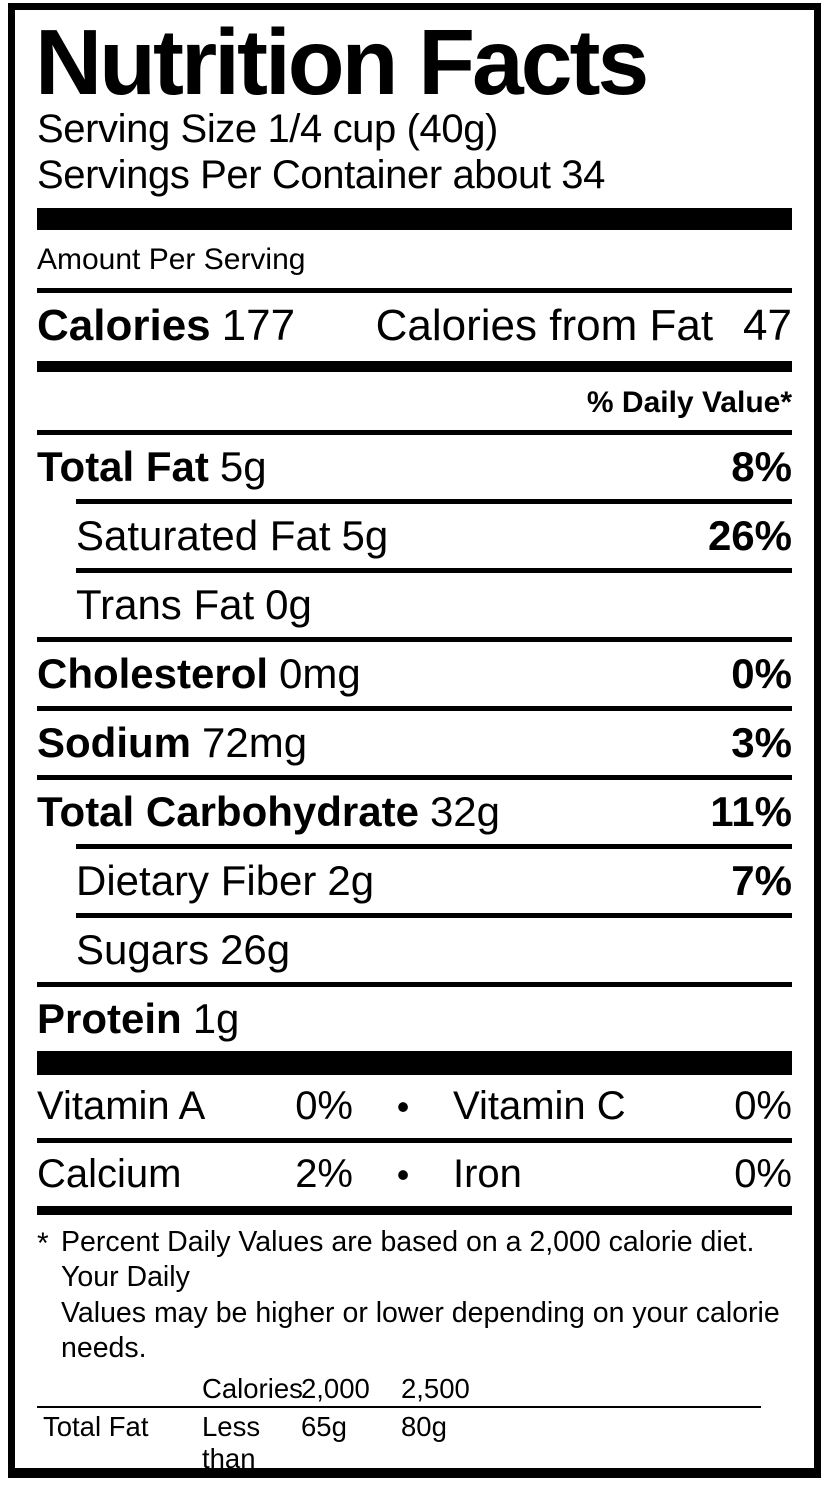 This screenshot has height=1503, width=831. Describe the element at coordinates (109, 1174) in the screenshot. I see `vitamin-name: Calcium` at that location.